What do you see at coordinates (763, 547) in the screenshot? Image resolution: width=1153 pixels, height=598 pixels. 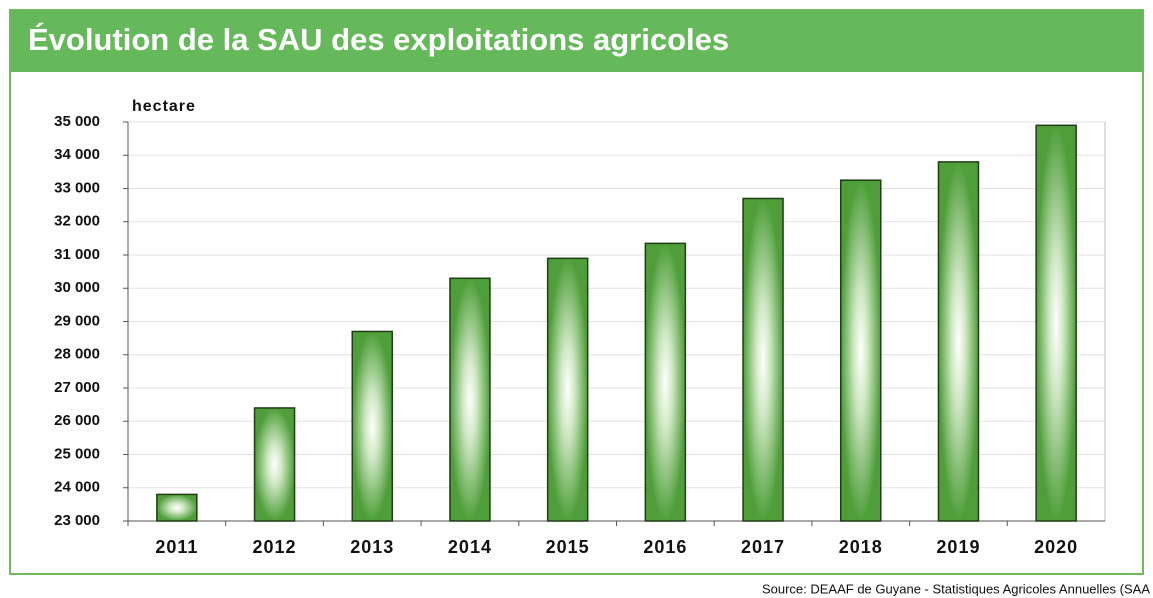 I see `x-tick-label: 2017` at bounding box center [763, 547].